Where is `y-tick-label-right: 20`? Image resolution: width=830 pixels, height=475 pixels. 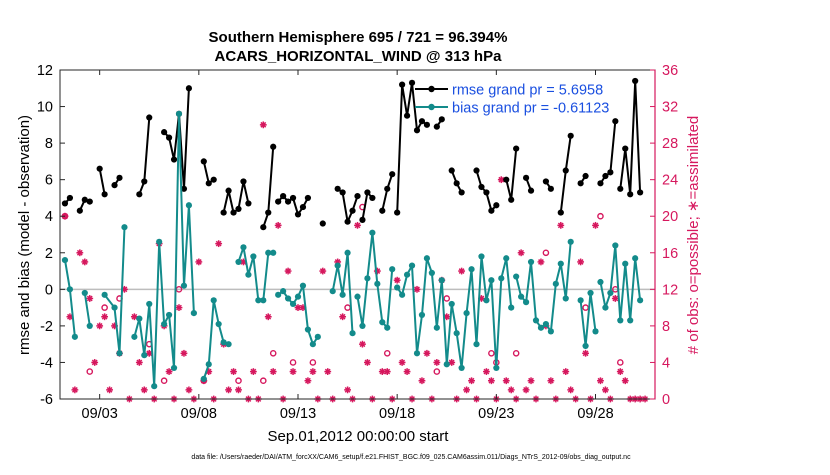
y-tick-label-right: 20 is located at coordinates (670, 217).